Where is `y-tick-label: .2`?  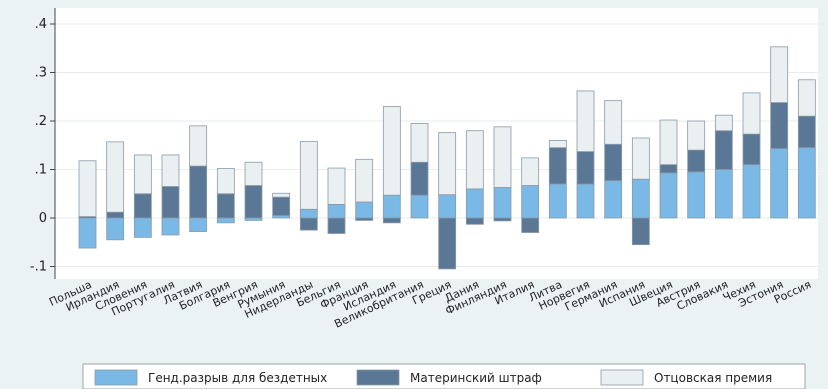 y-tick-label: .2 is located at coordinates (41, 121).